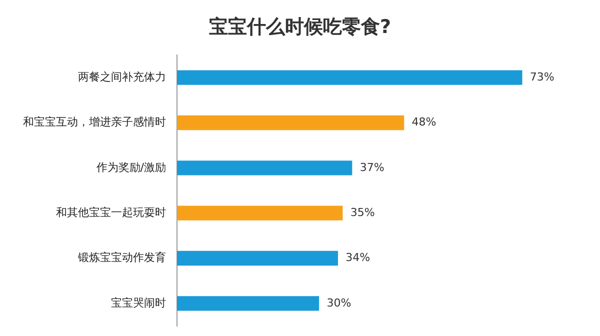 Image resolution: width=600 pixels, height=336 pixels. What do you see at coordinates (300, 27) in the screenshot?
I see `chart-title: 宝宝什么时候吃零食?` at bounding box center [300, 27].